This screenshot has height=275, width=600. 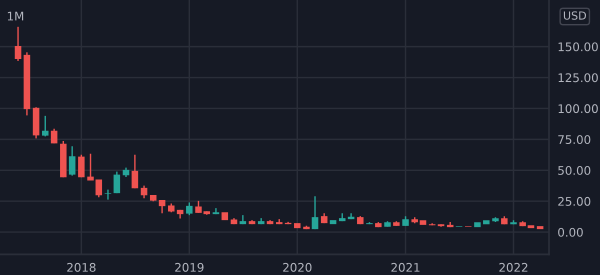 What do you see at coordinates (513, 267) in the screenshot?
I see `x-tick-label: 2022` at bounding box center [513, 267].